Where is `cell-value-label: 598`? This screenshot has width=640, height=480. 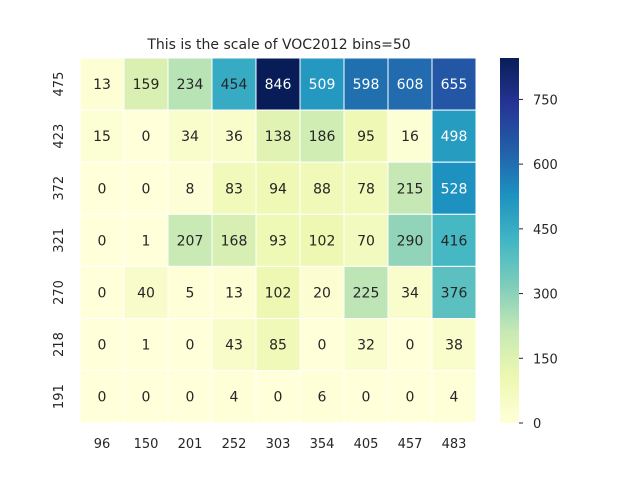 cell-value-label: 598 is located at coordinates (366, 85).